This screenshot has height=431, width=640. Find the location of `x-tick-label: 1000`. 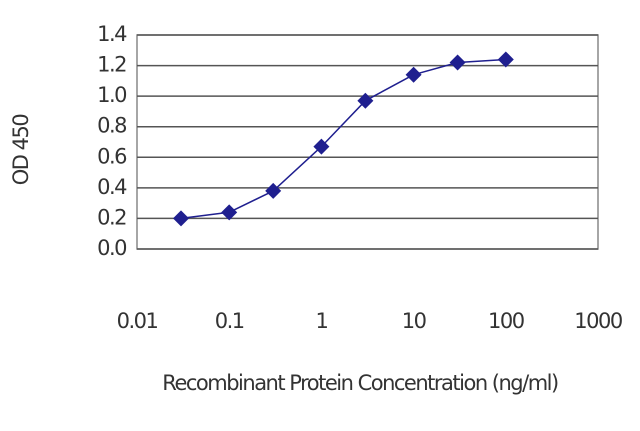

x-tick-label: 1000 is located at coordinates (598, 321).